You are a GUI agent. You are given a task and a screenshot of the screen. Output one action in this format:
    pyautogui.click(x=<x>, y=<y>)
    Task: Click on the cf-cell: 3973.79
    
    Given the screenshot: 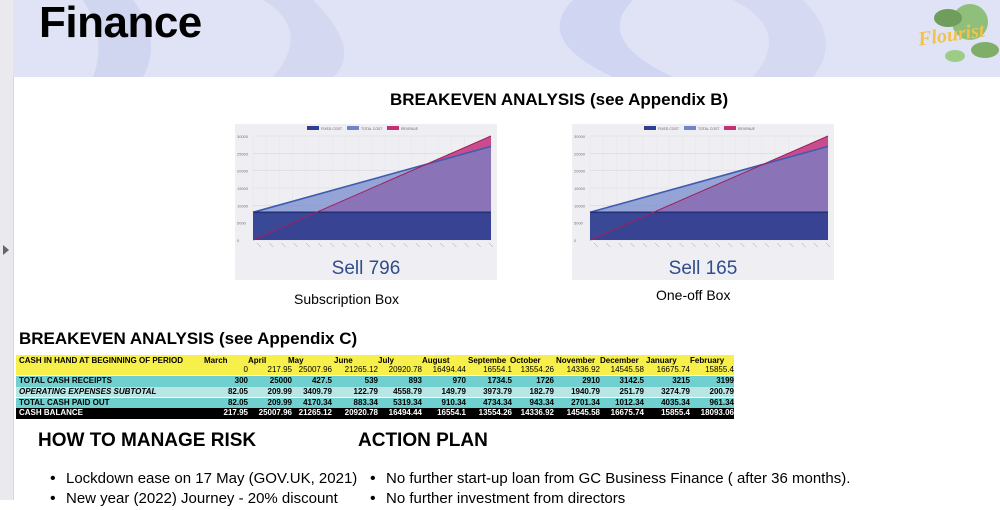 What is the action you would take?
    pyautogui.click(x=497, y=391)
    